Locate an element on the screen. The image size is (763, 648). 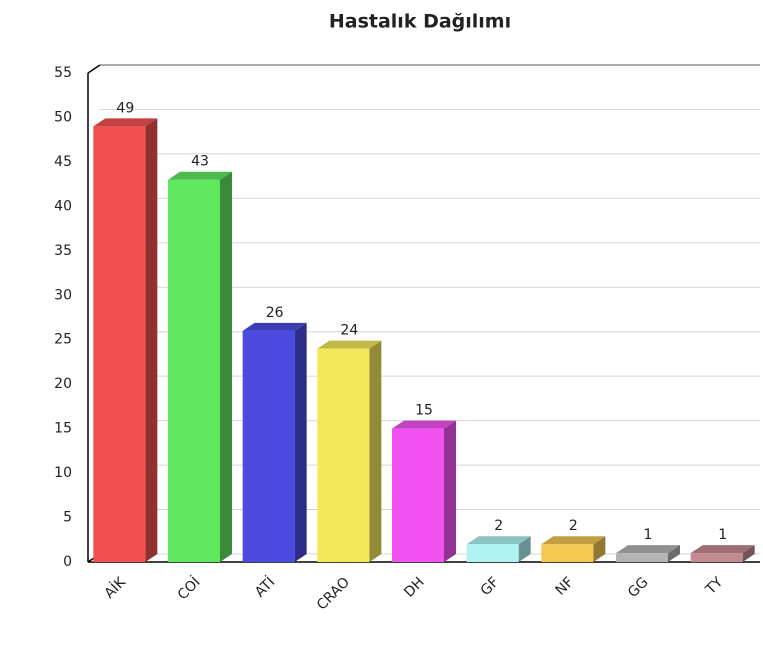
x-tick-label: COİ is located at coordinates (188, 588).